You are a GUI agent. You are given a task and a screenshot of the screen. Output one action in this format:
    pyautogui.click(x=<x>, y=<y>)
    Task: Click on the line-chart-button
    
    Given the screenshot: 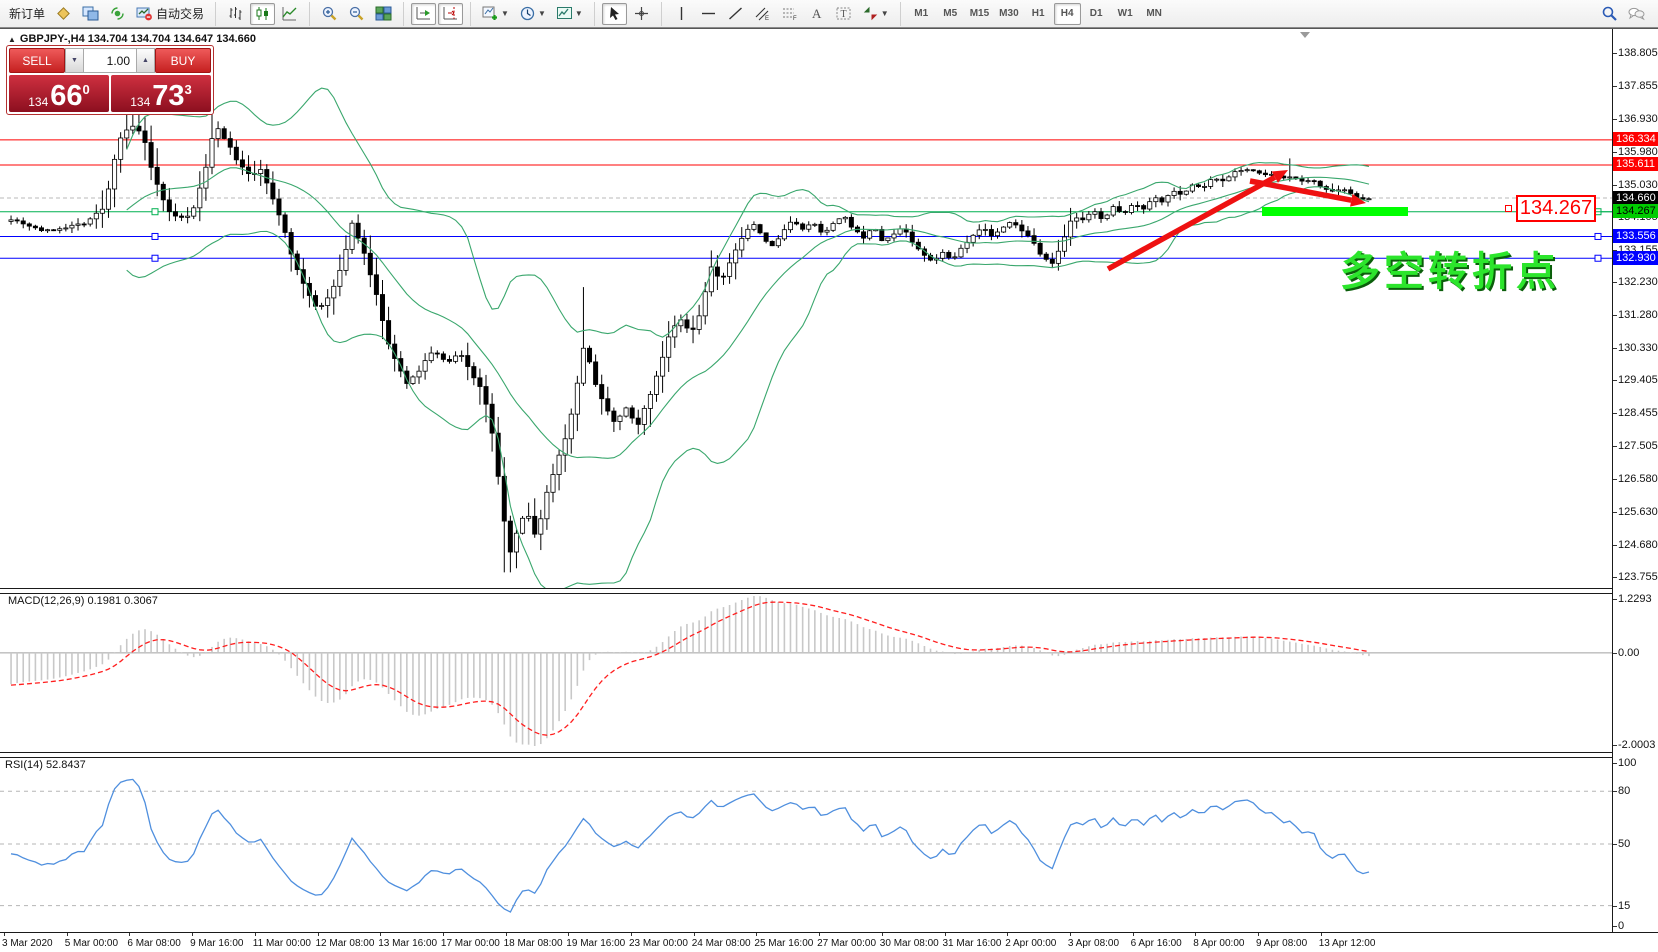 What is the action you would take?
    pyautogui.click(x=289, y=14)
    